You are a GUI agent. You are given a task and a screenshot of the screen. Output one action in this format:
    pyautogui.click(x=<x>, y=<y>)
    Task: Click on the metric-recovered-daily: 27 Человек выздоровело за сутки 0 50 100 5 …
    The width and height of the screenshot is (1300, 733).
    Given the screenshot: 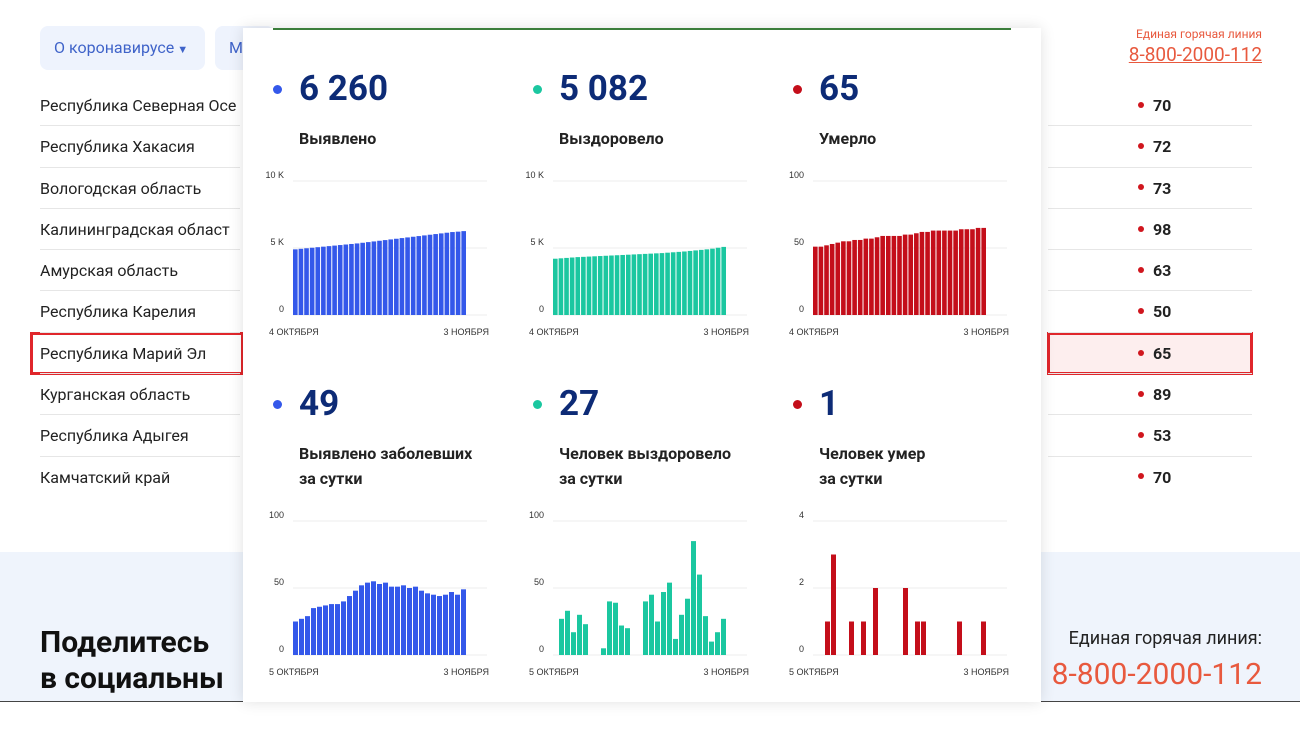 What is the action you would take?
    pyautogui.click(x=633, y=510)
    